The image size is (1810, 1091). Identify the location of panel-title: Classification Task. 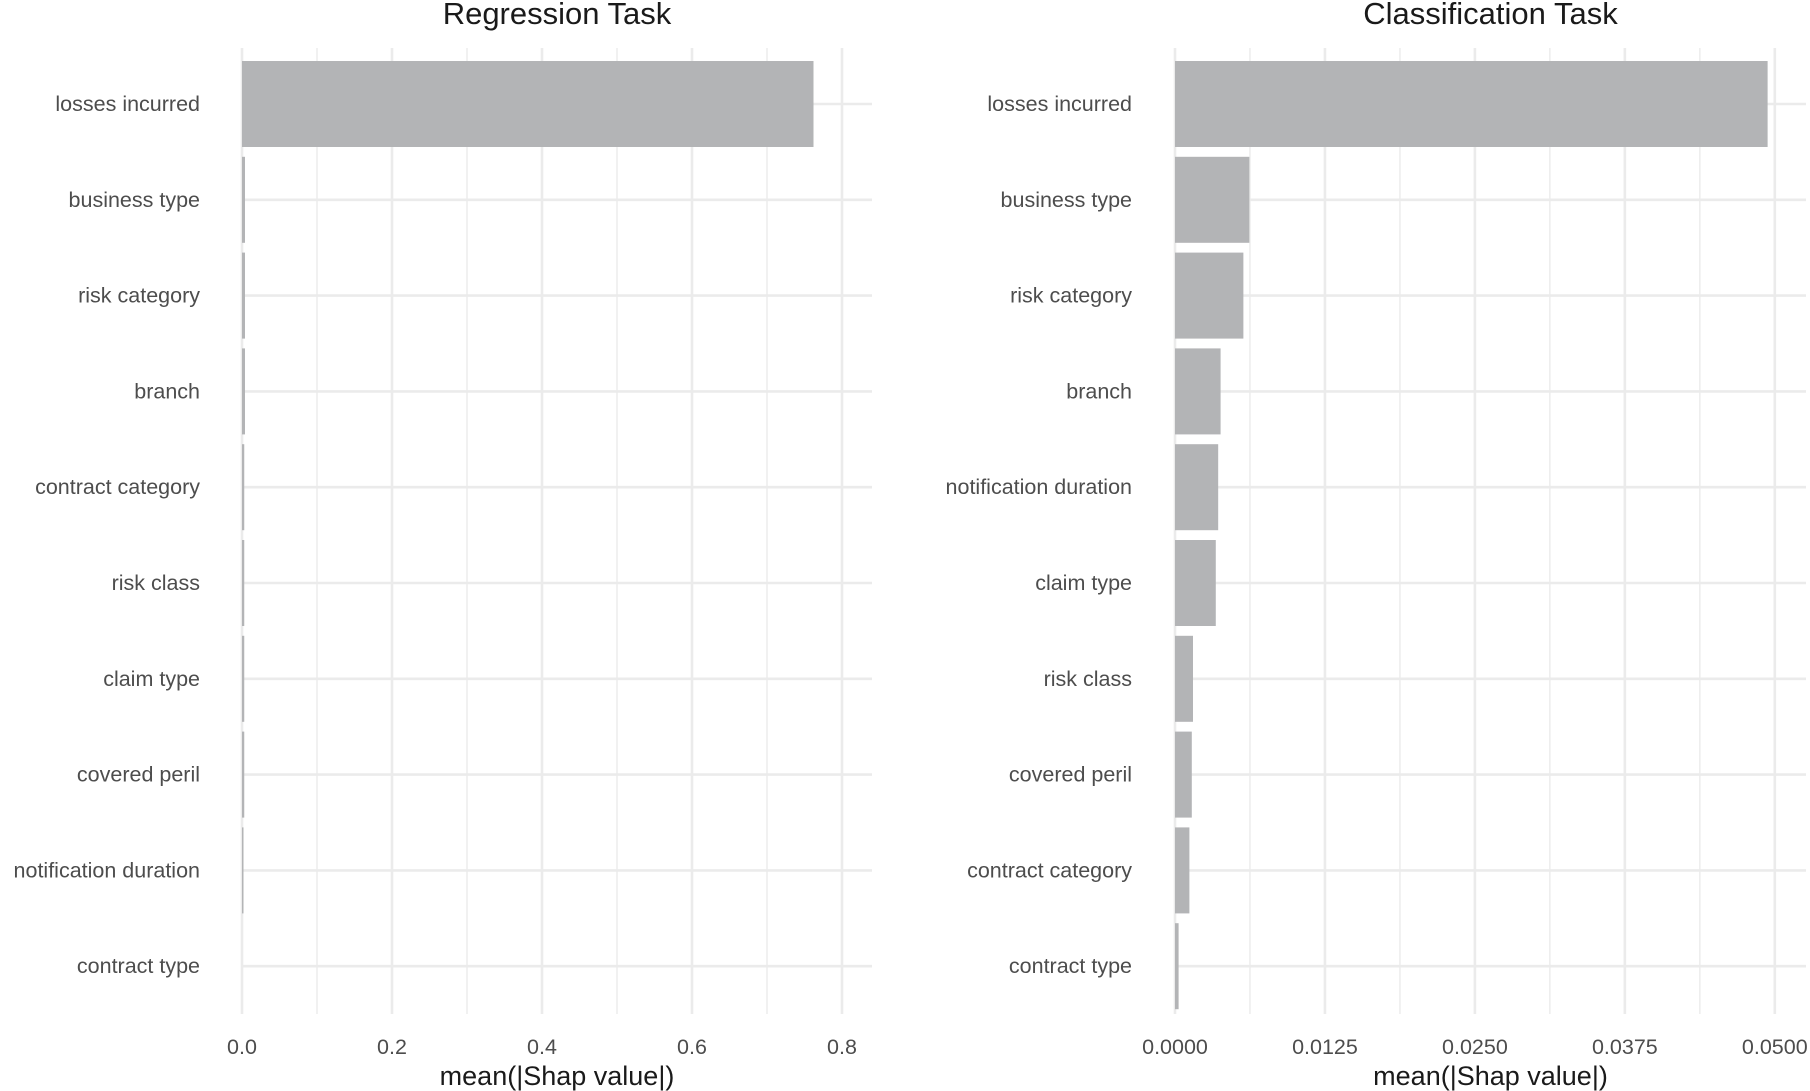
(1490, 15).